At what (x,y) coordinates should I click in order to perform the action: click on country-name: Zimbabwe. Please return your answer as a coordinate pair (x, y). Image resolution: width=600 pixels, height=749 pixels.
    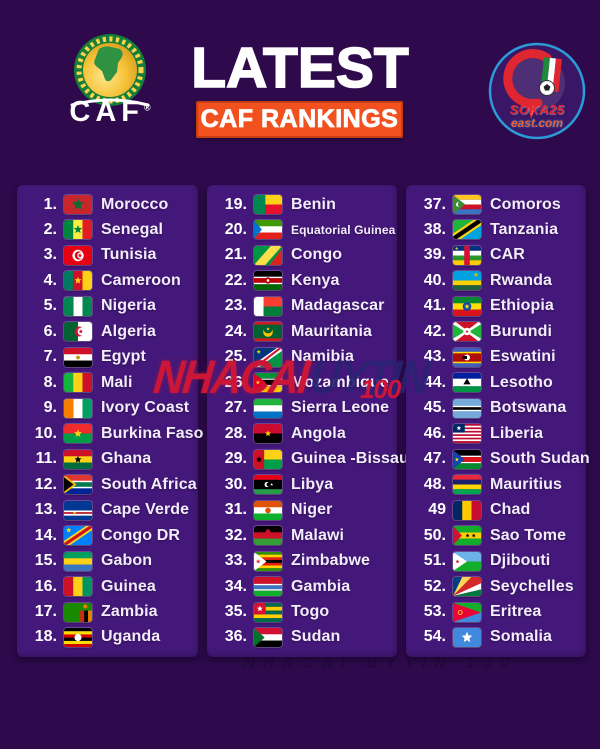
    Looking at the image, I should click on (331, 561).